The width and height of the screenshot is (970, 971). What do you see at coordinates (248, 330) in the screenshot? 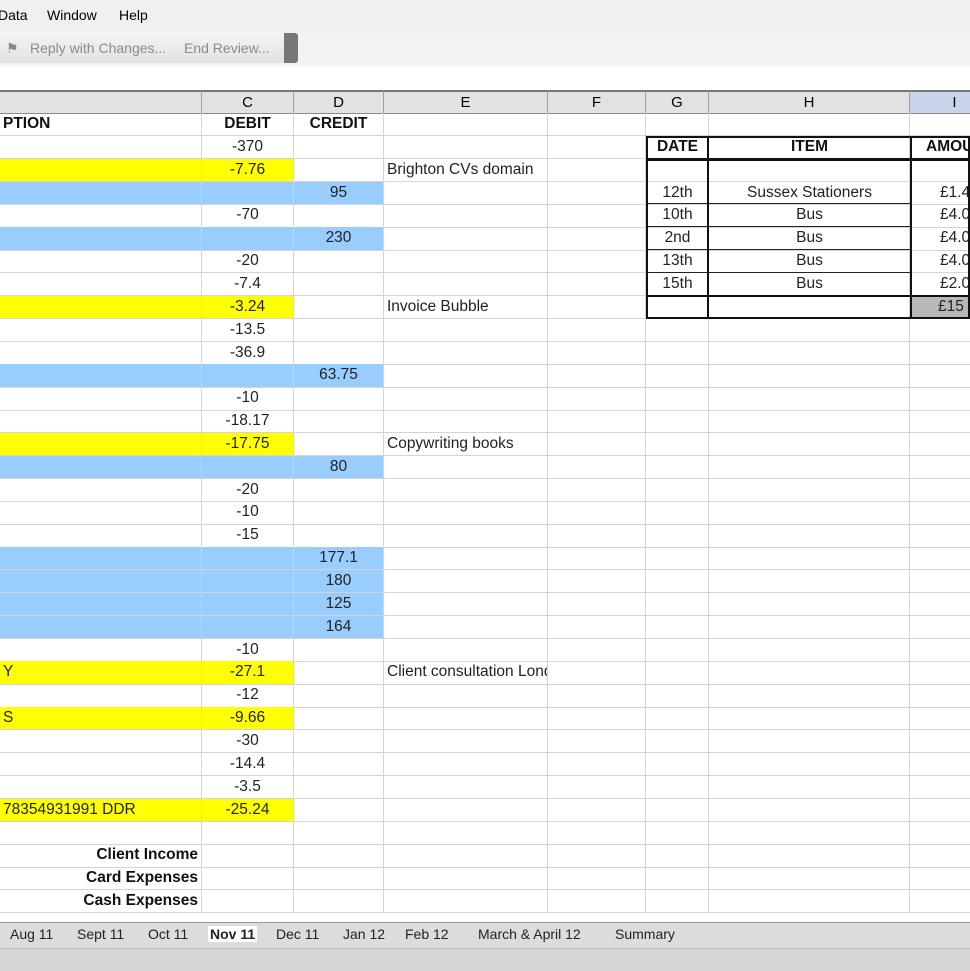
I see `cell-c10: -13.5` at bounding box center [248, 330].